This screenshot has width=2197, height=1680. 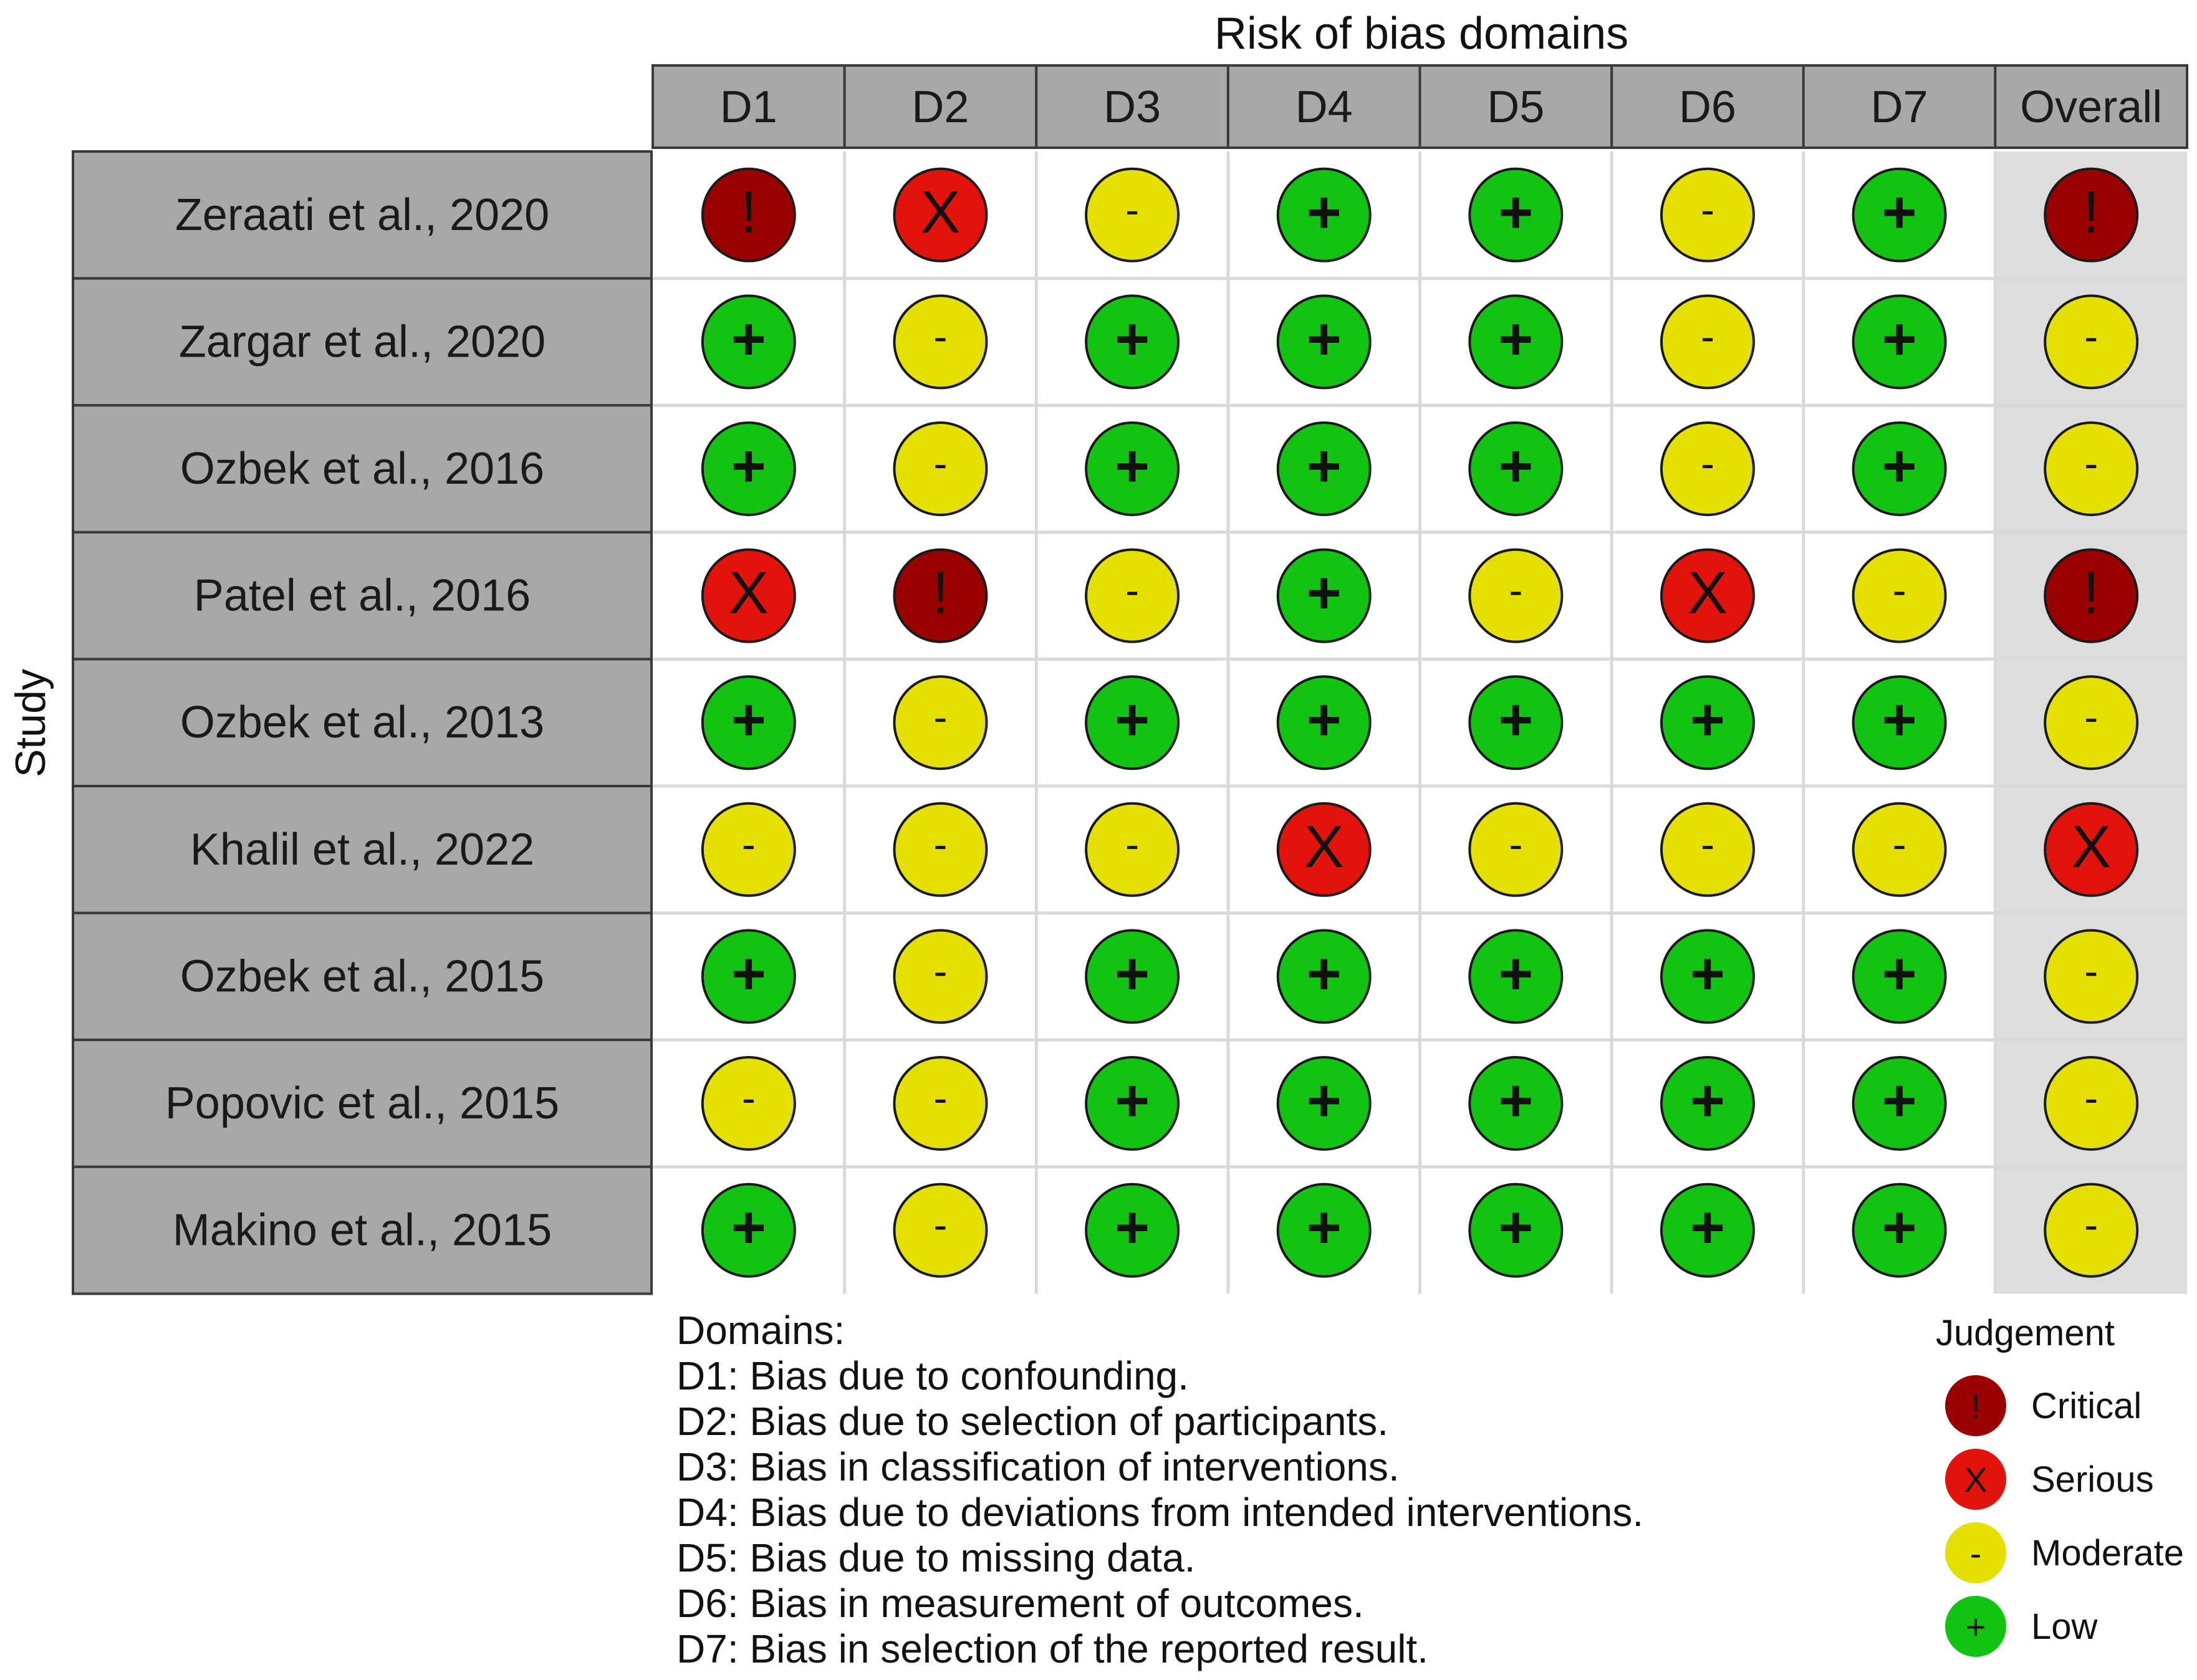 I want to click on legend-item-moderate: - Moderate, so click(x=2064, y=1553).